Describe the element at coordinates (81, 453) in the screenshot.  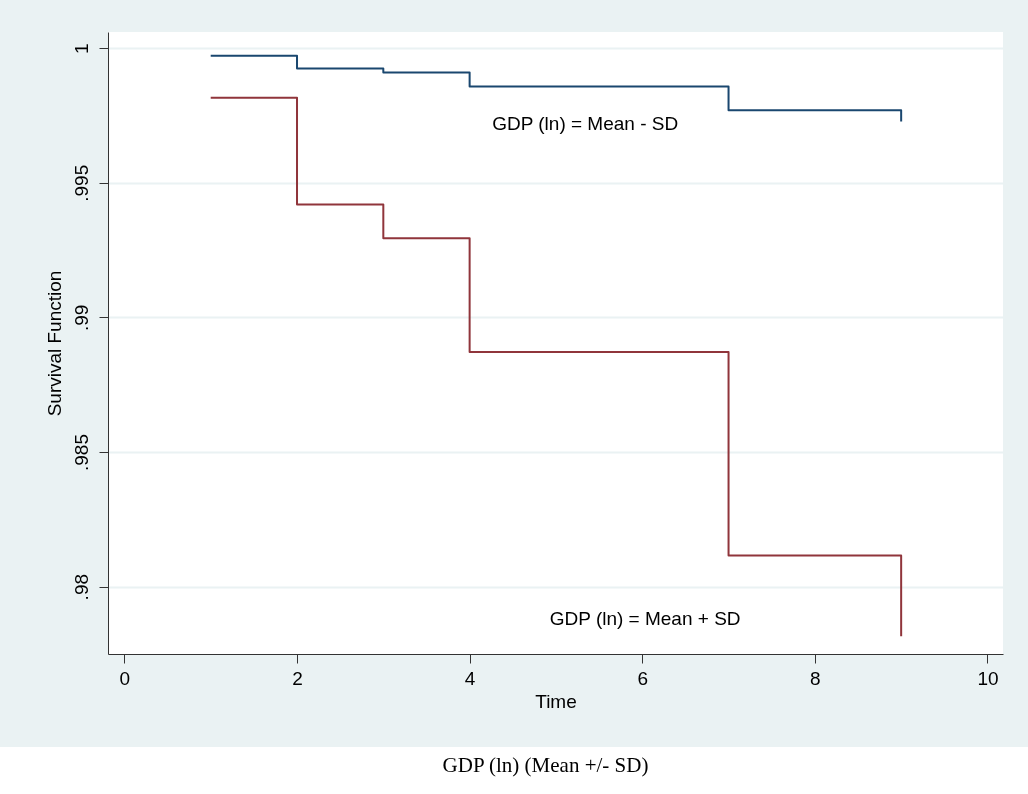
I see `y-tick-label: .985` at that location.